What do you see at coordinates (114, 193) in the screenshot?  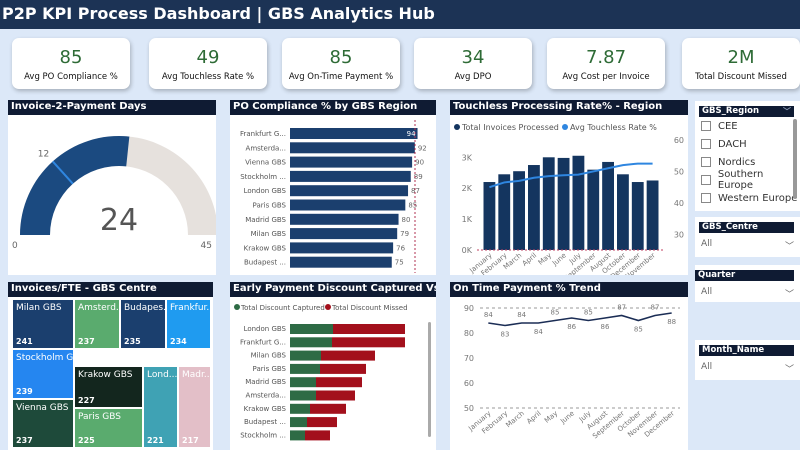 I see `gauge-chart: 24 0 45 12` at bounding box center [114, 193].